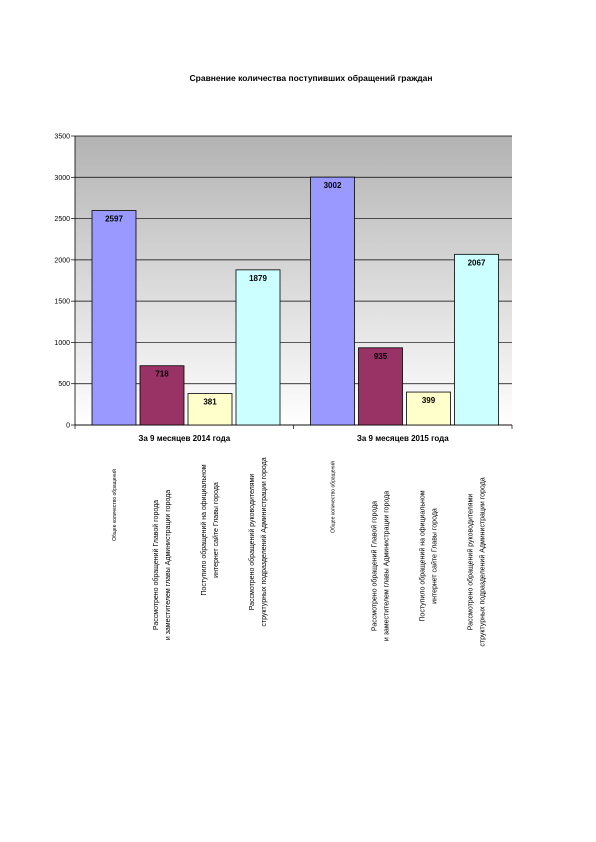 Image resolution: width=596 pixels, height=842 pixels. I want to click on y-tick-label: 1000, so click(62, 343).